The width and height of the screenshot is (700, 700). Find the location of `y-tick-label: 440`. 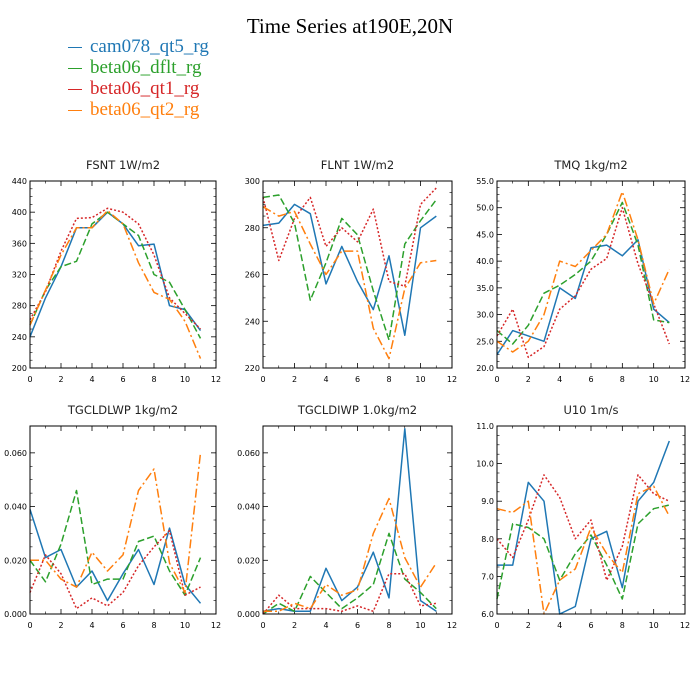

y-tick-label: 440 is located at coordinates (19, 181).